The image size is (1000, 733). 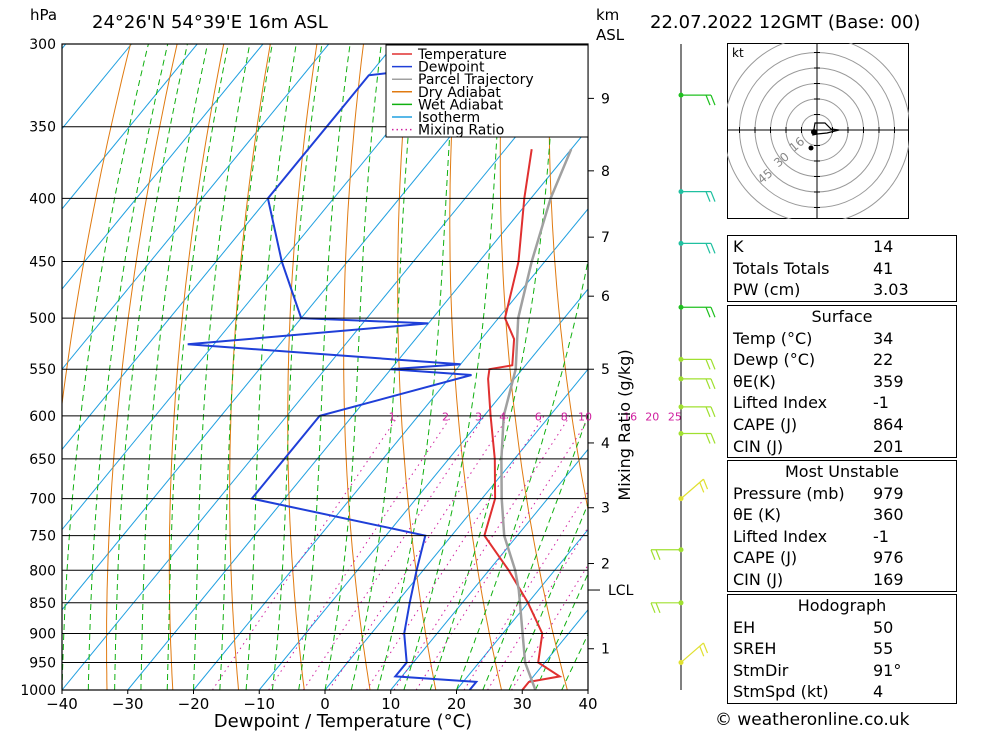 What do you see at coordinates (461, 105) in the screenshot?
I see `legend-label: Wet Adiabat` at bounding box center [461, 105].